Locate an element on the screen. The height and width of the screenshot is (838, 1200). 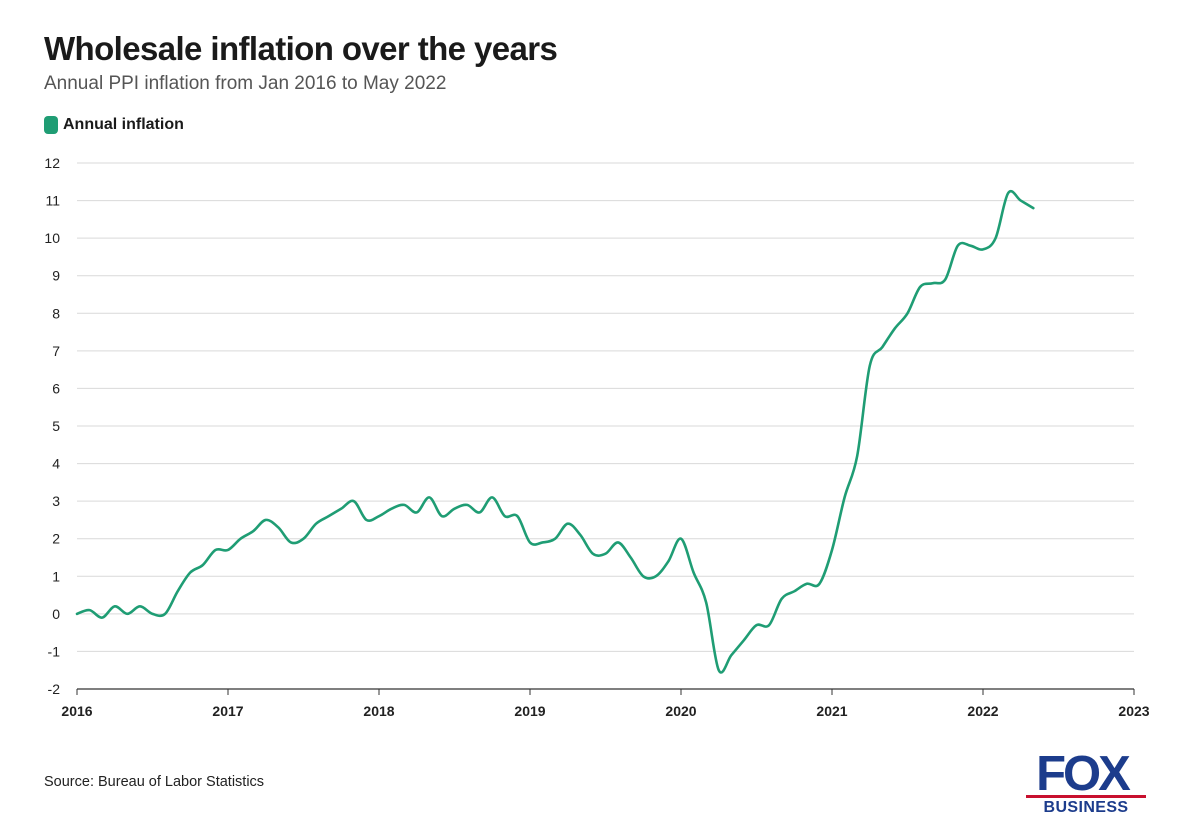
y-tick-label: 7 is located at coordinates (56, 351).